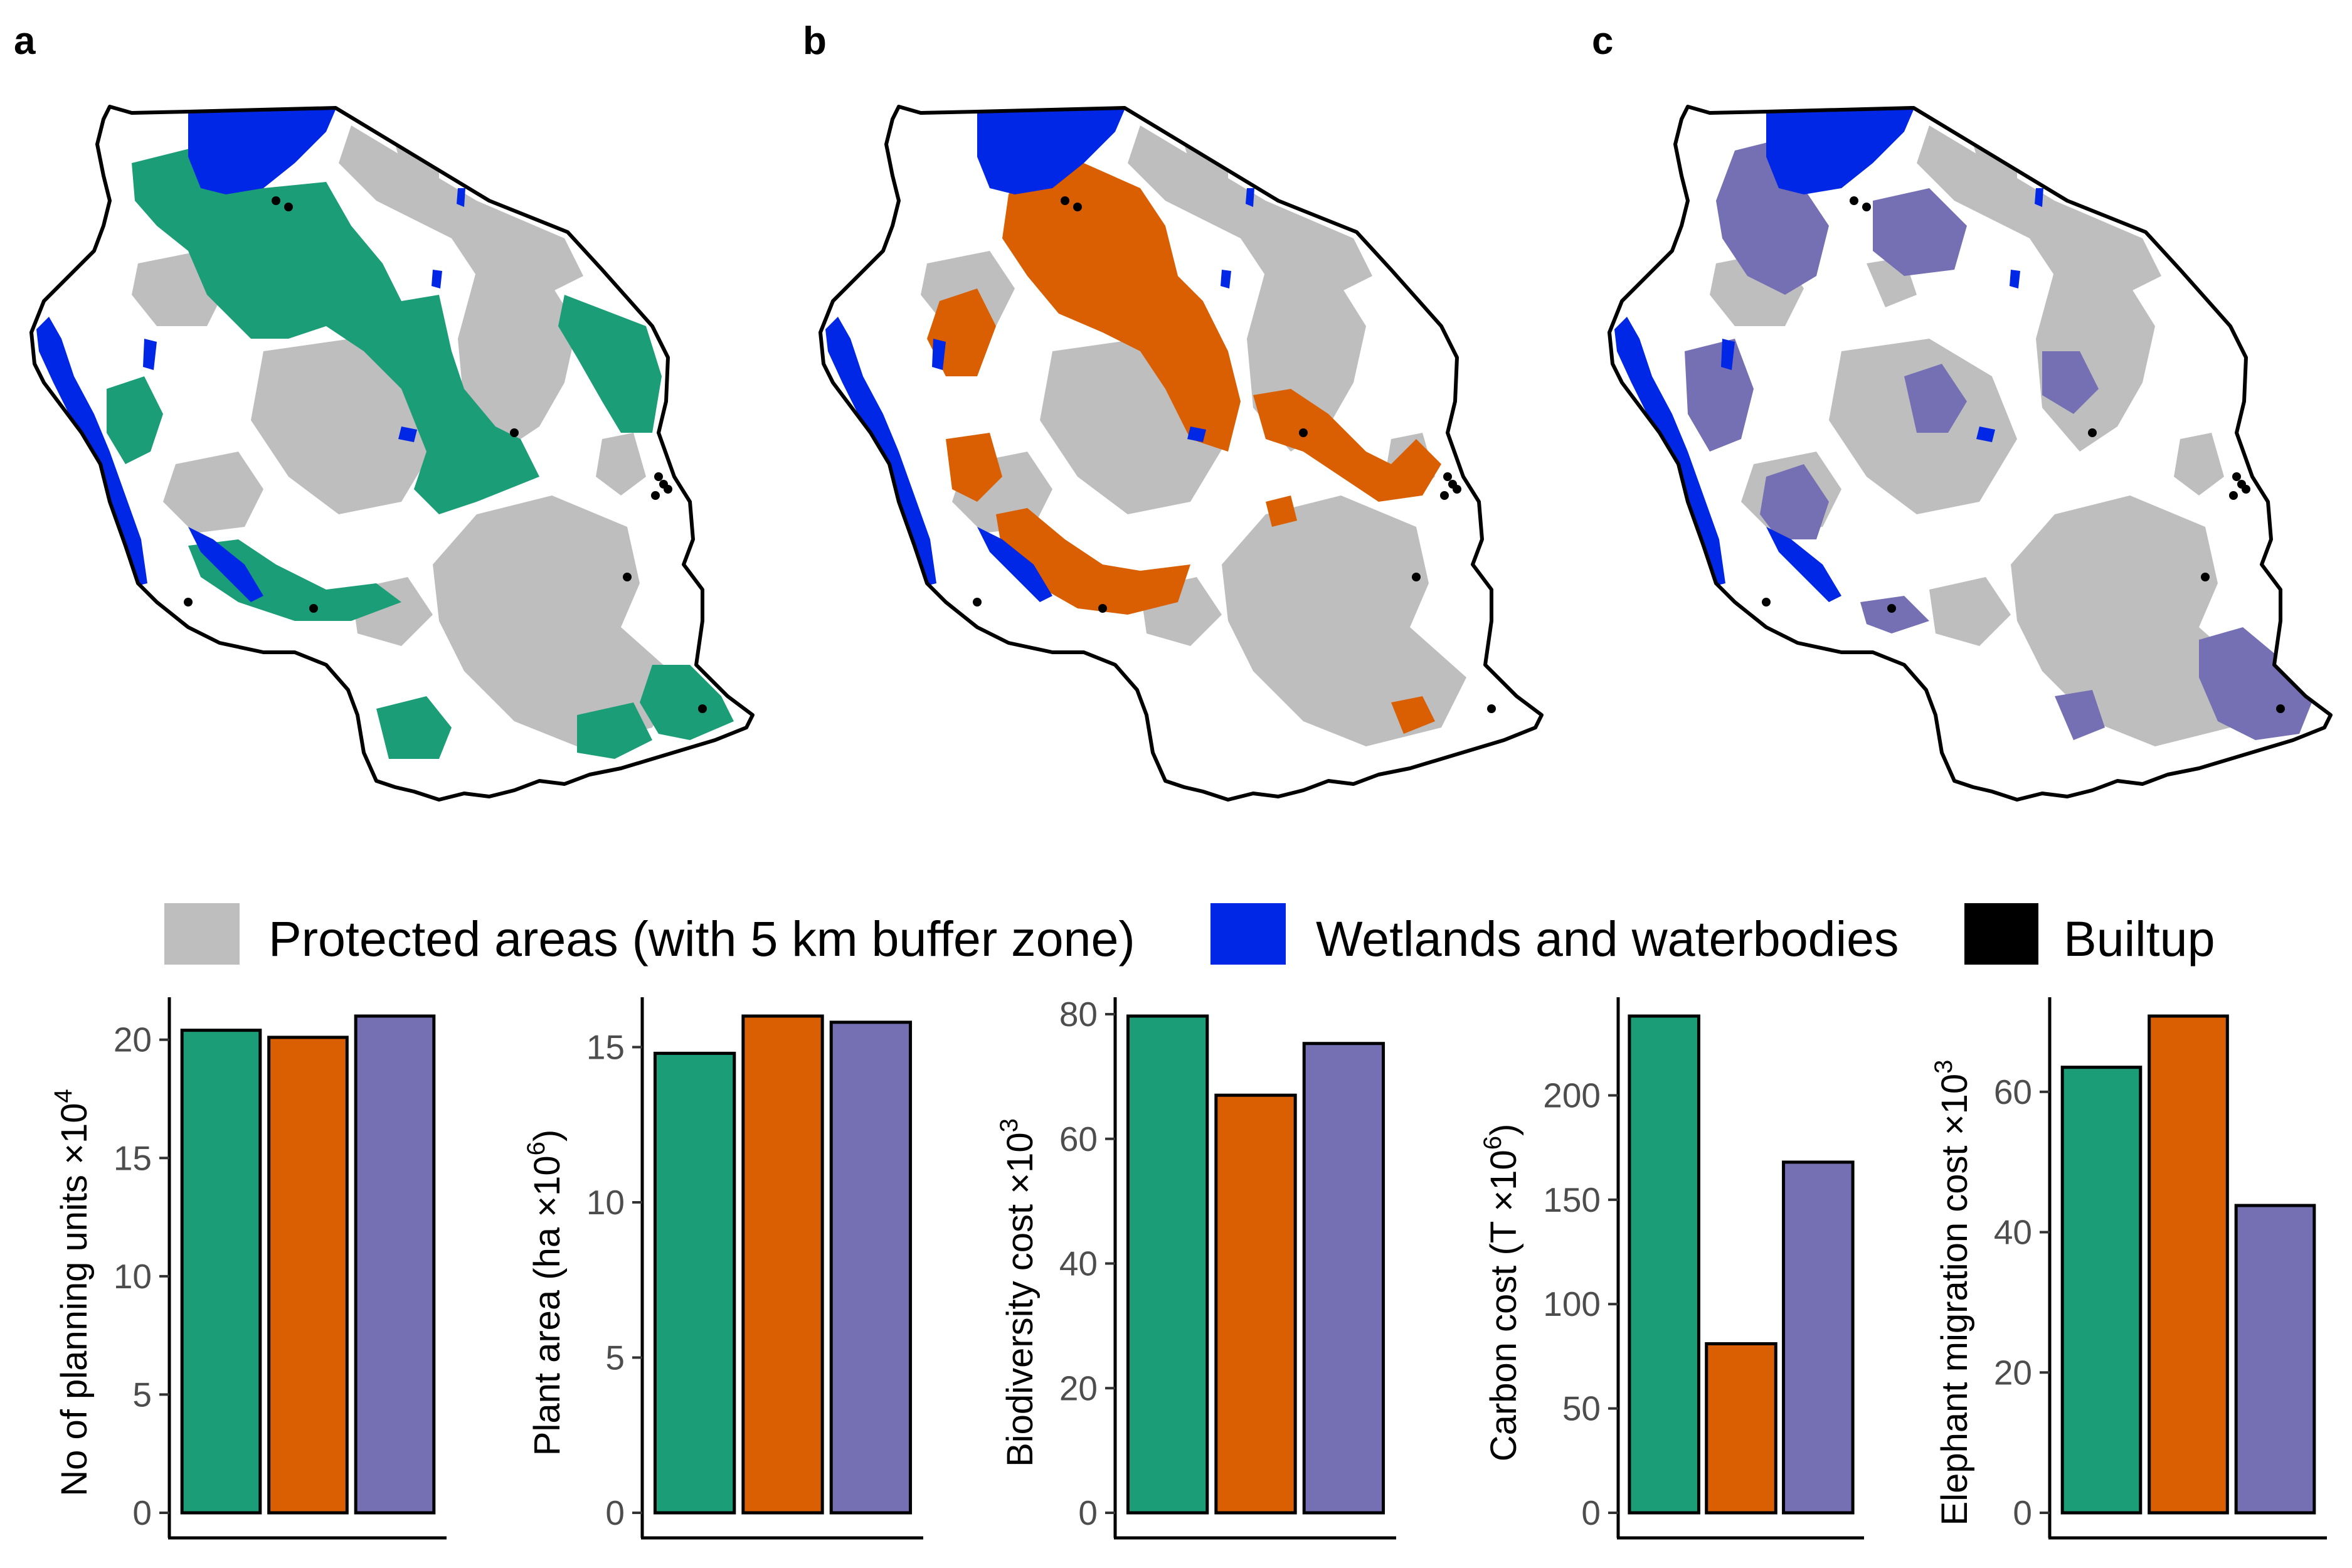  What do you see at coordinates (72, 1292) in the screenshot?
I see `y-axis-title: No of planning units ×104` at bounding box center [72, 1292].